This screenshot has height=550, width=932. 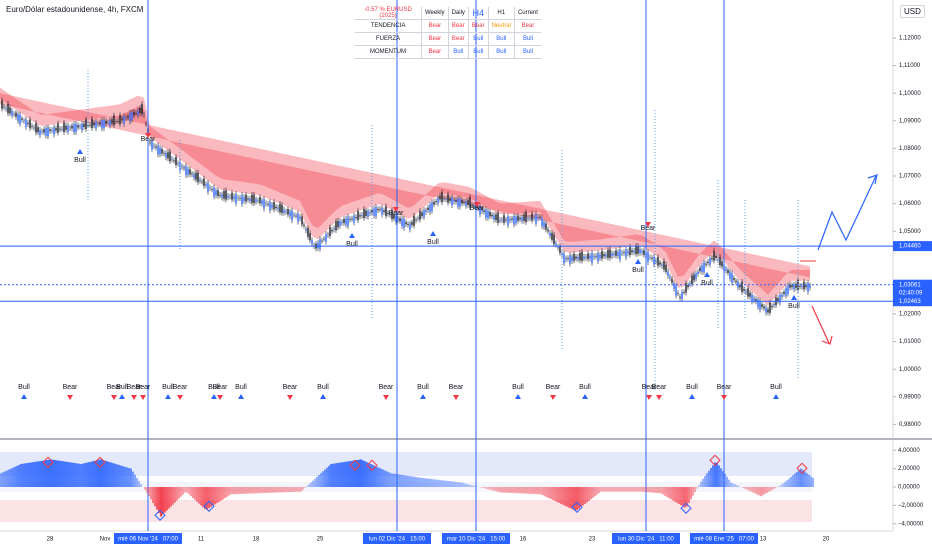 I want to click on currency-button: USD, so click(x=912, y=11).